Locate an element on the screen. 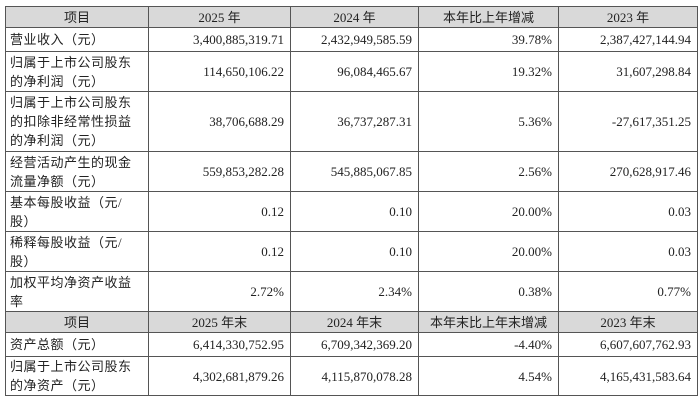  label-cell: 稀释每股收益（元/股） is located at coordinates (77, 251).